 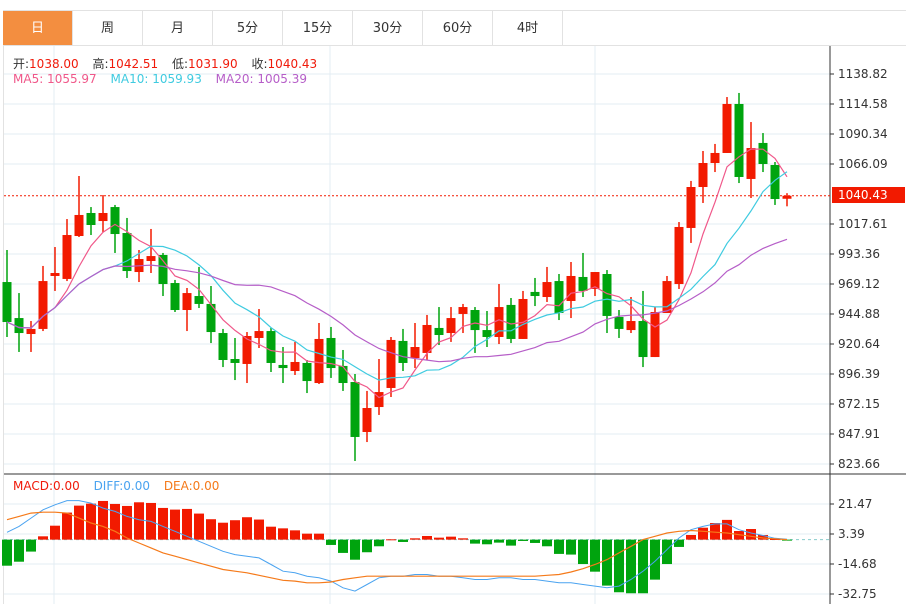 What do you see at coordinates (859, 404) in the screenshot?
I see `price-tick: 872.15` at bounding box center [859, 404].